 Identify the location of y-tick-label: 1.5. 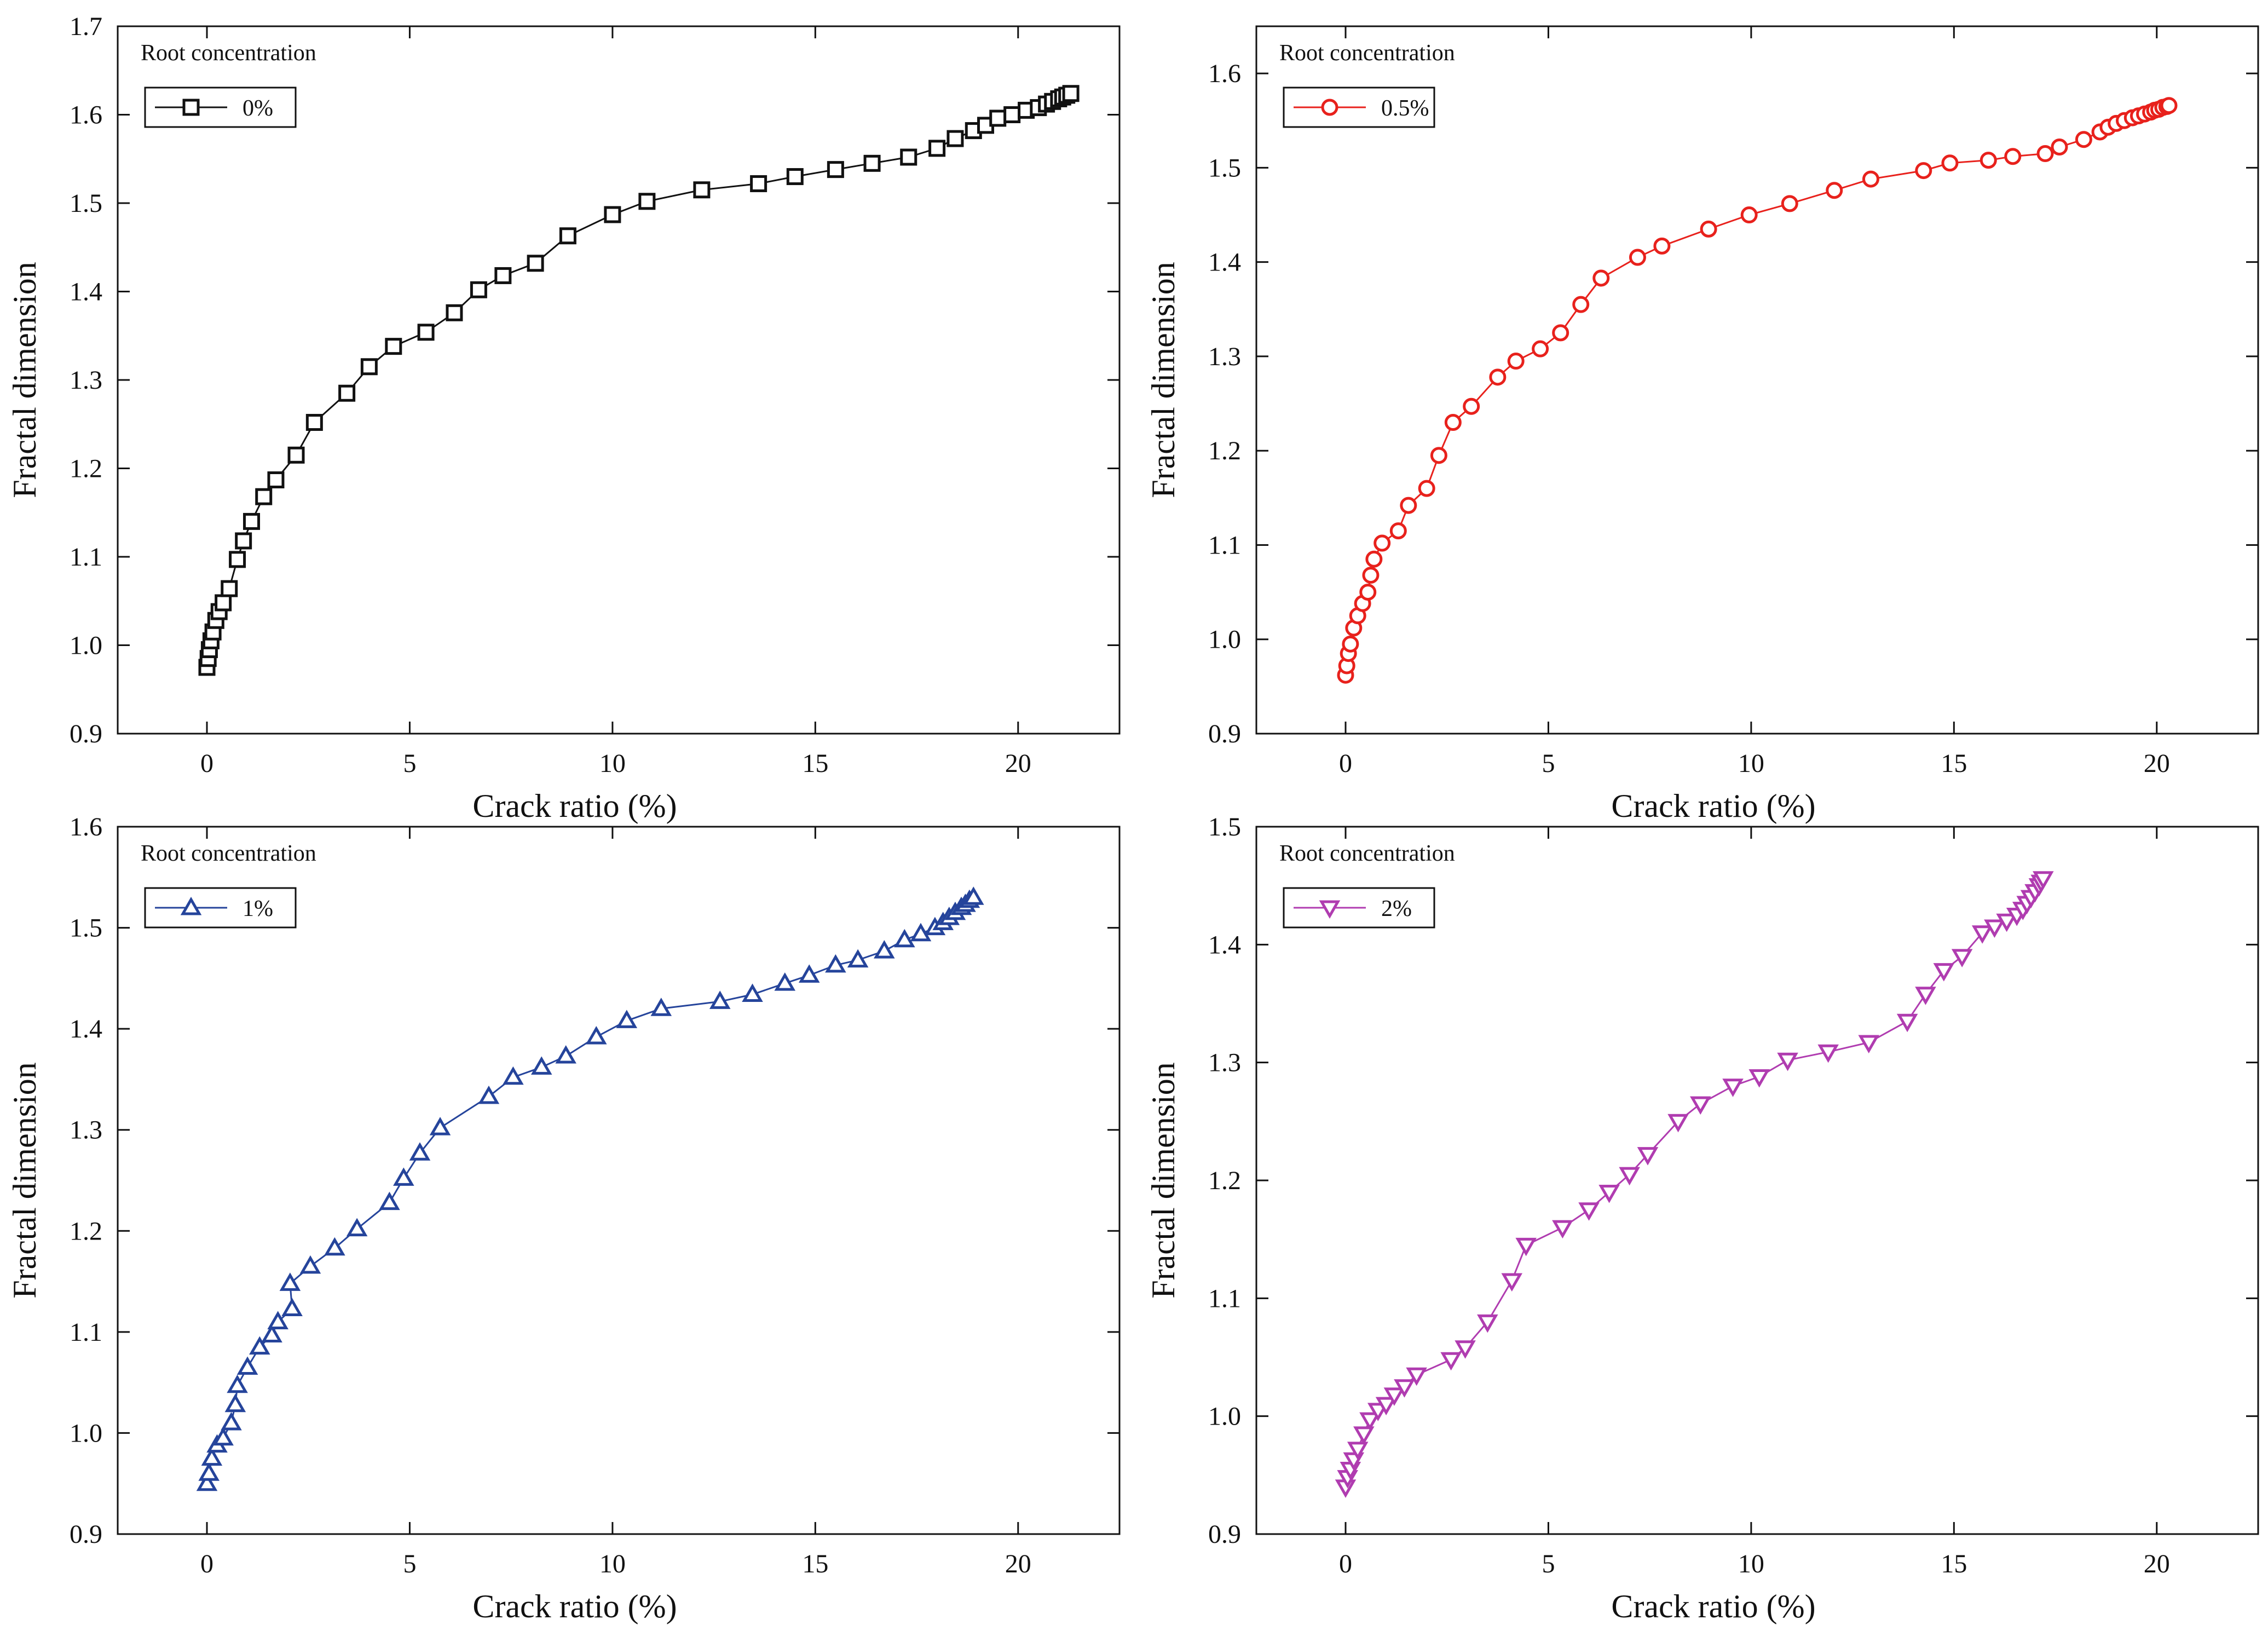
(1224, 826).